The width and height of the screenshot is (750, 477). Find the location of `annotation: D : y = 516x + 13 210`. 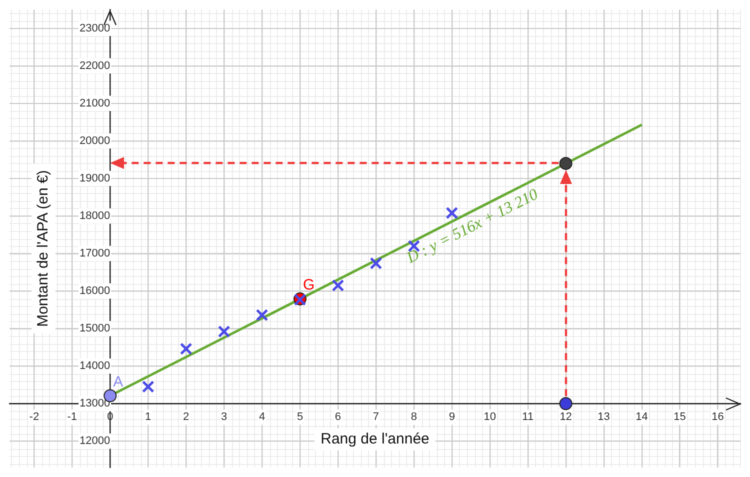

annotation: D : y = 516x + 13 210 is located at coordinates (472, 227).